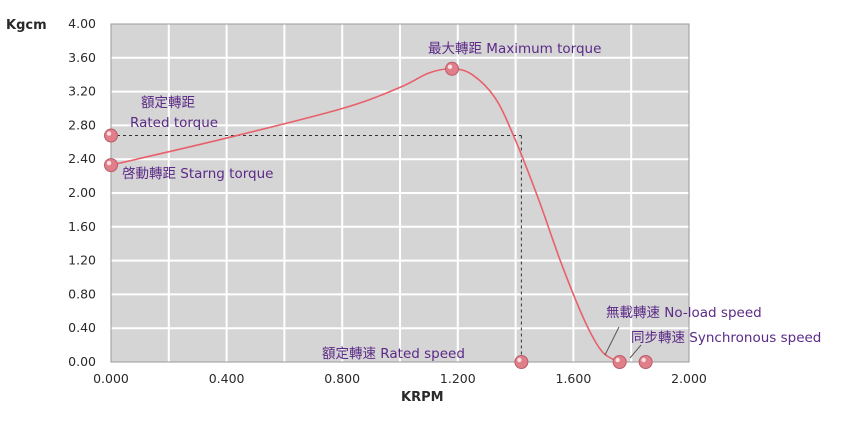  What do you see at coordinates (82, 158) in the screenshot?
I see `y-tick-label: 2.40` at bounding box center [82, 158].